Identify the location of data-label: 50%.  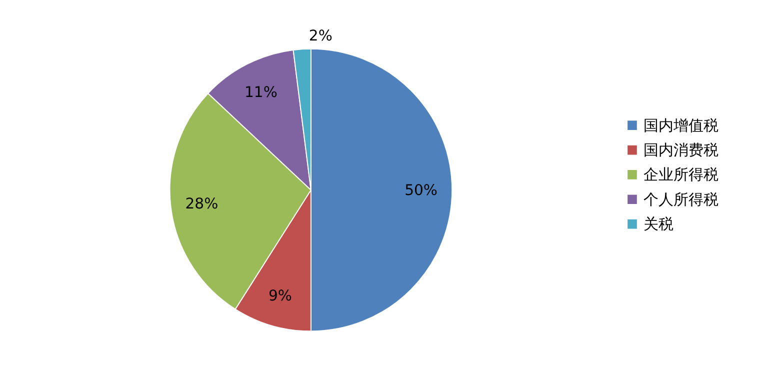
(421, 190).